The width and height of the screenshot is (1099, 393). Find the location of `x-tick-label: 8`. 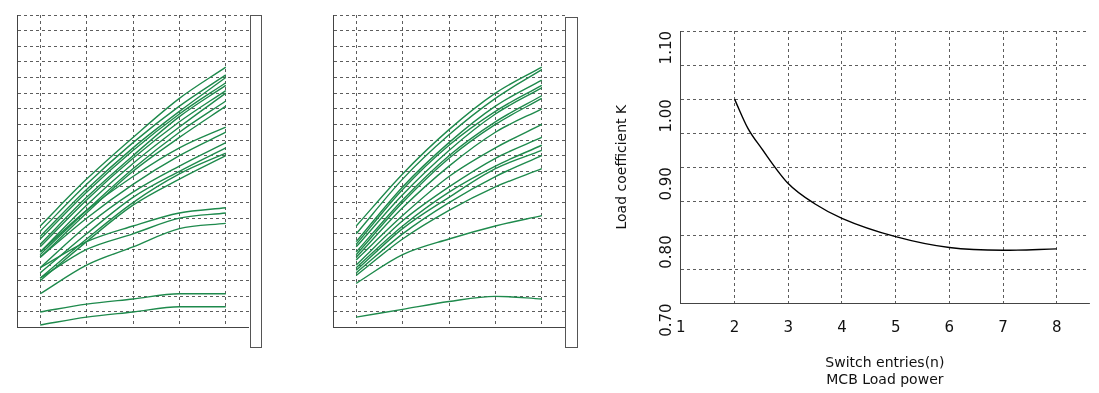

x-tick-label: 8 is located at coordinates (1057, 327).